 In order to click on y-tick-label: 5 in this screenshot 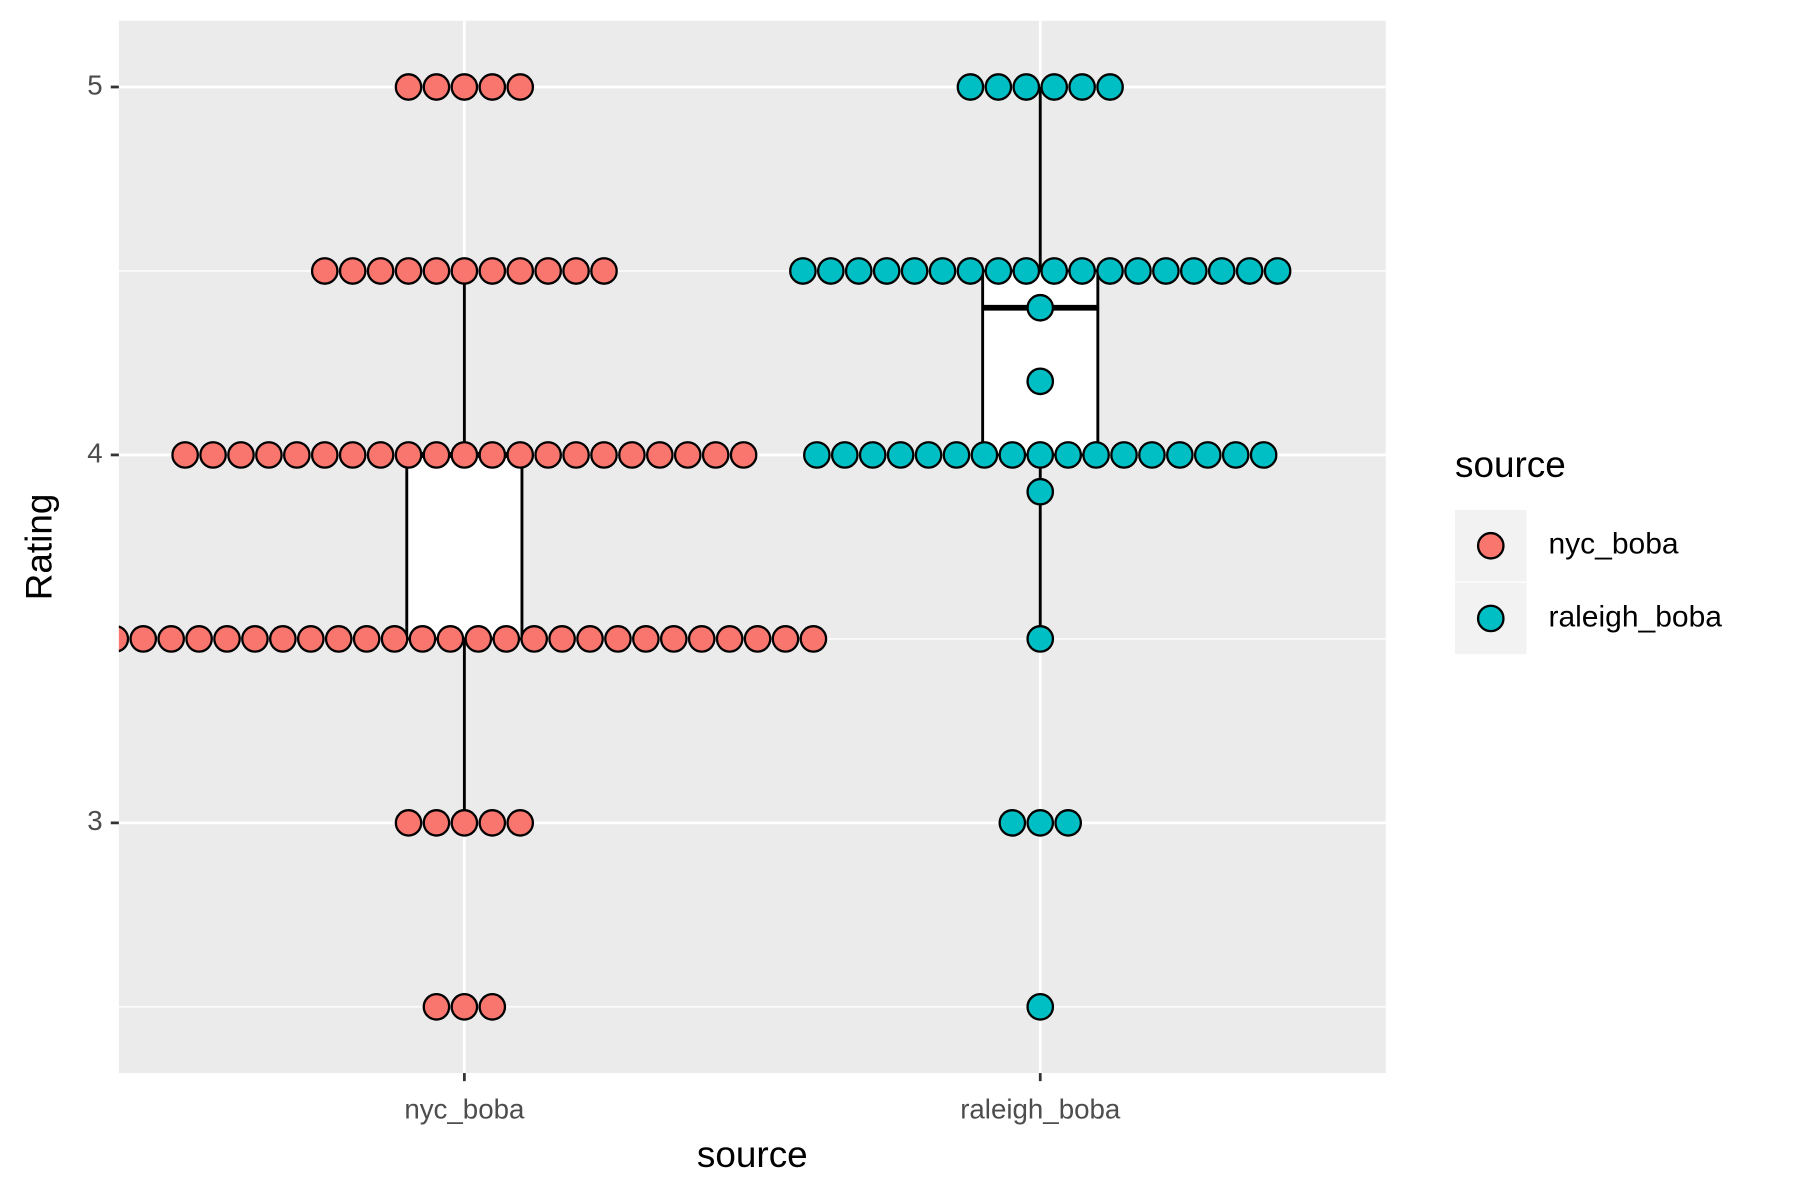, I will do `click(94, 84)`.